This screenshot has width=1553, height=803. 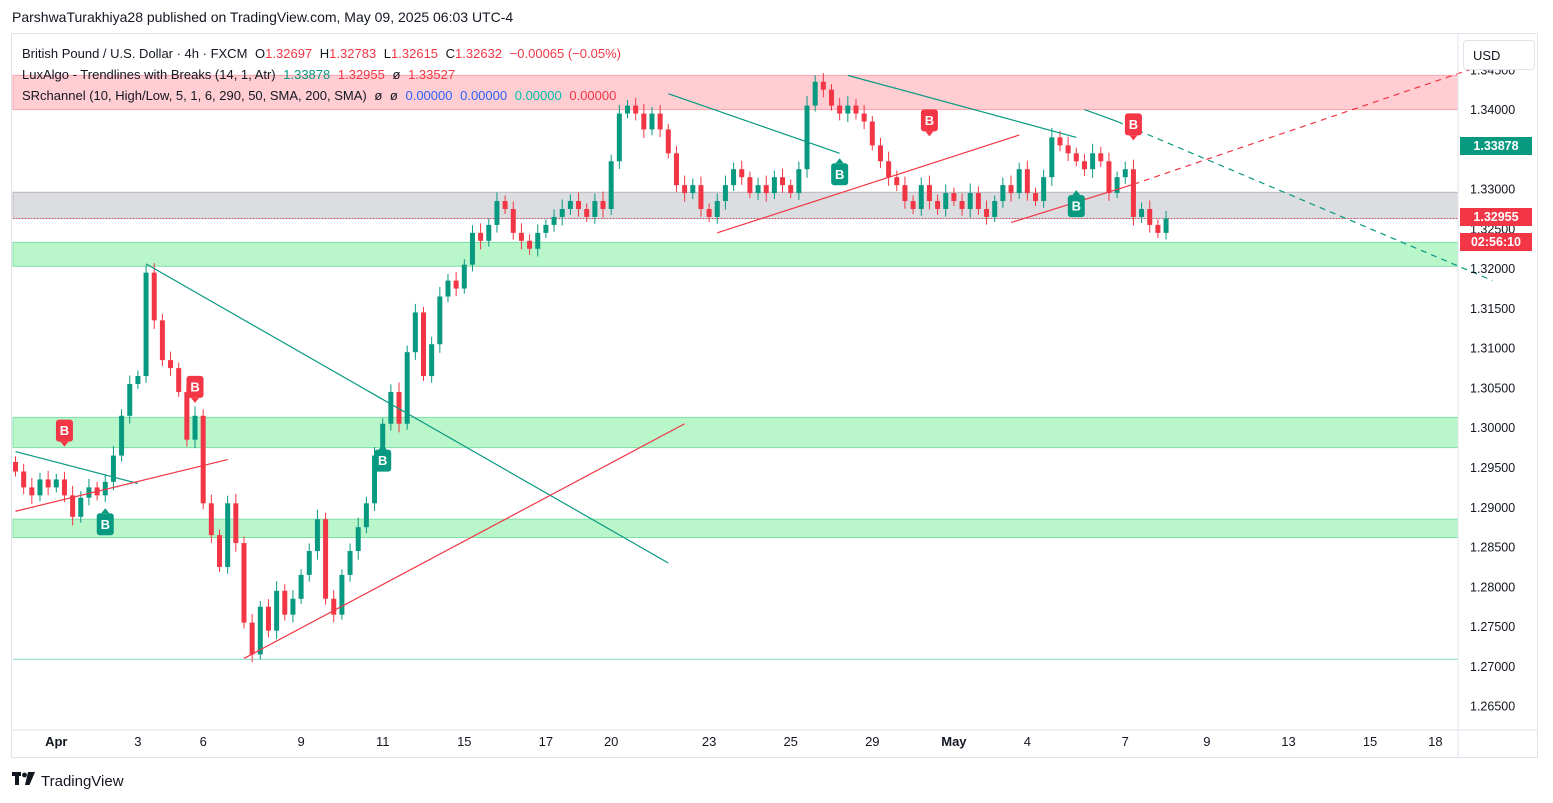 What do you see at coordinates (1496, 217) in the screenshot?
I see `trendline-lower-badge: 1.32955` at bounding box center [1496, 217].